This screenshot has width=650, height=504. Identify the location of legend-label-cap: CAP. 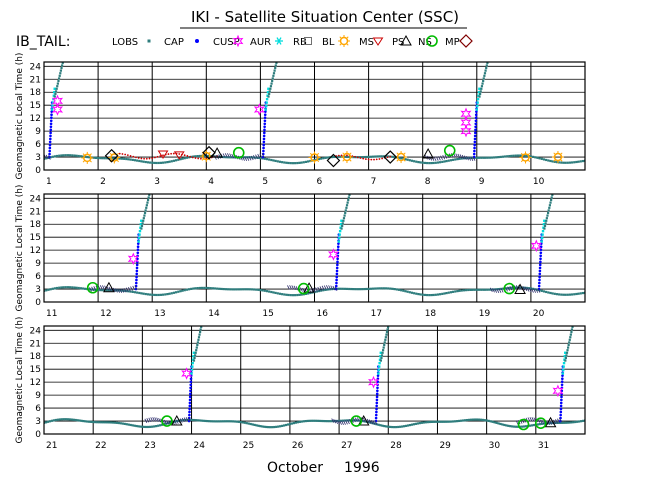
(174, 42).